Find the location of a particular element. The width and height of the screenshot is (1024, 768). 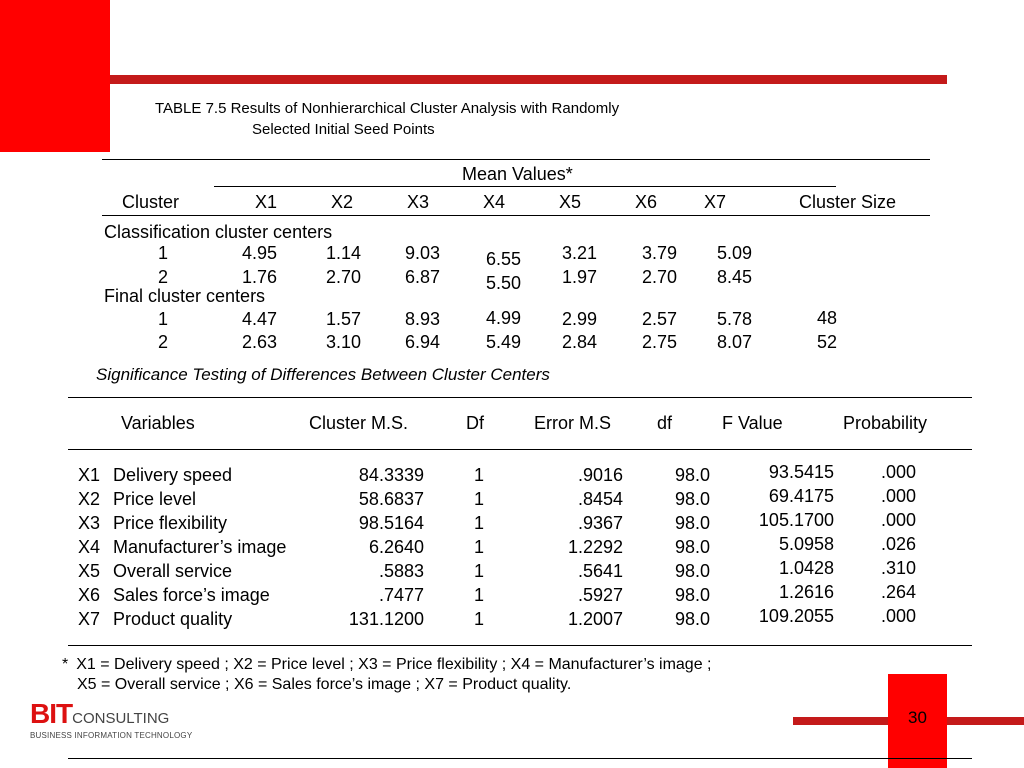

table-cell: 8.93 is located at coordinates (423, 319).